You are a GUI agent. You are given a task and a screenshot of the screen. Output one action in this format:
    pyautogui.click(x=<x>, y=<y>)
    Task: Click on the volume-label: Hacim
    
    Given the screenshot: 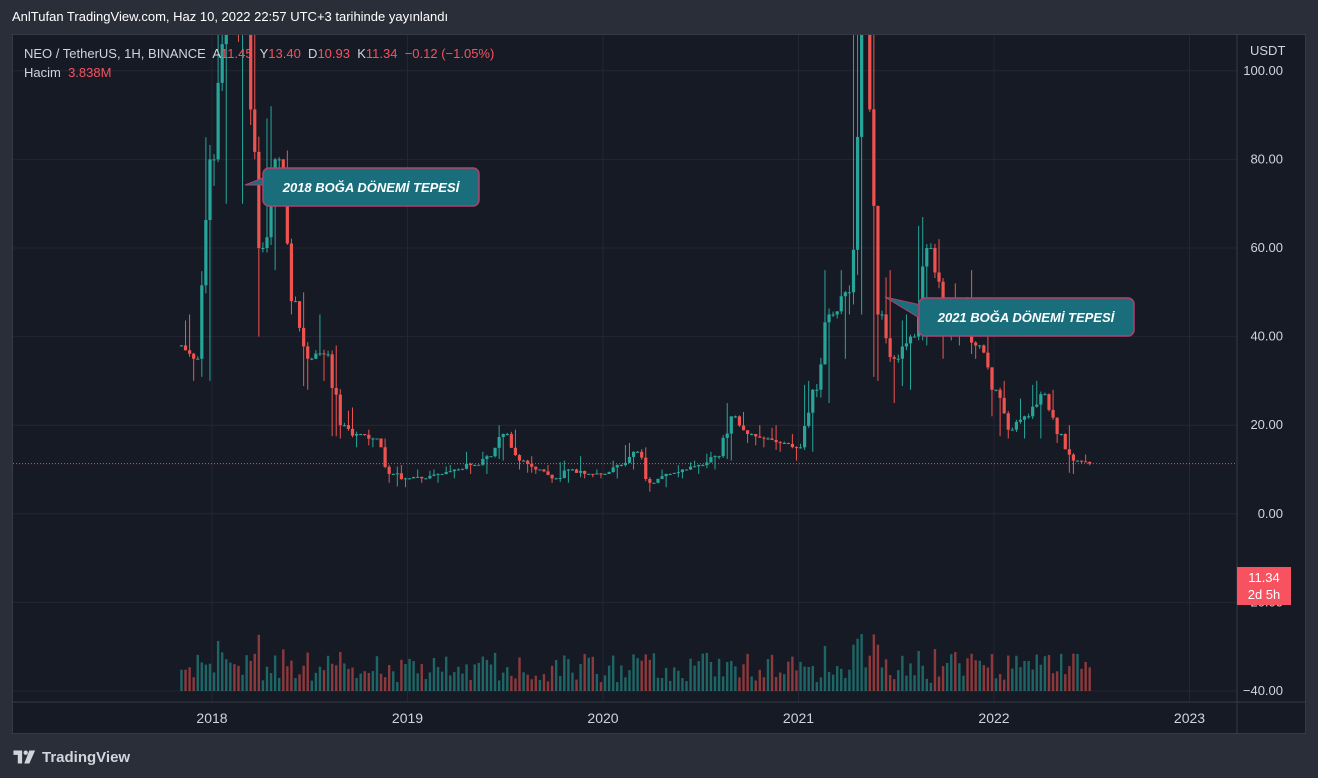 What is the action you would take?
    pyautogui.click(x=42, y=72)
    